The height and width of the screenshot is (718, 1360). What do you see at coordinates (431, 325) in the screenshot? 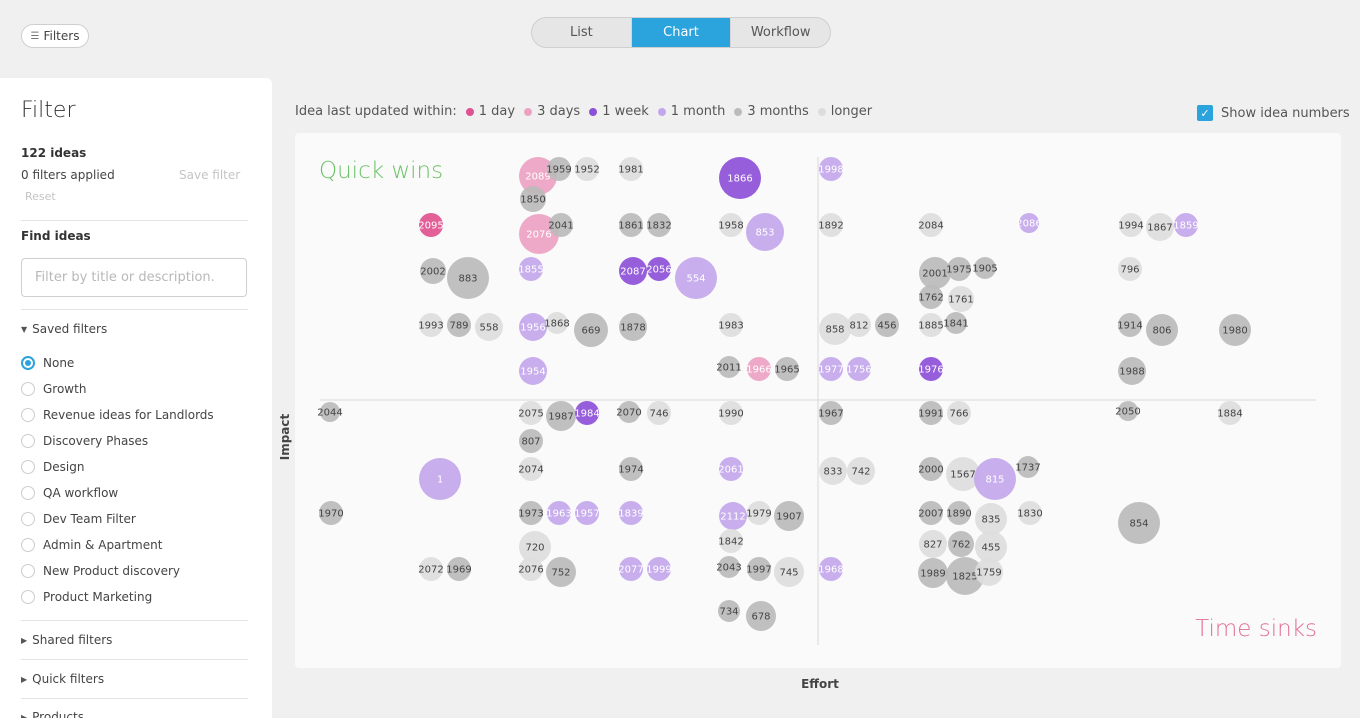
I see `idea-bubble: 1993` at bounding box center [431, 325].